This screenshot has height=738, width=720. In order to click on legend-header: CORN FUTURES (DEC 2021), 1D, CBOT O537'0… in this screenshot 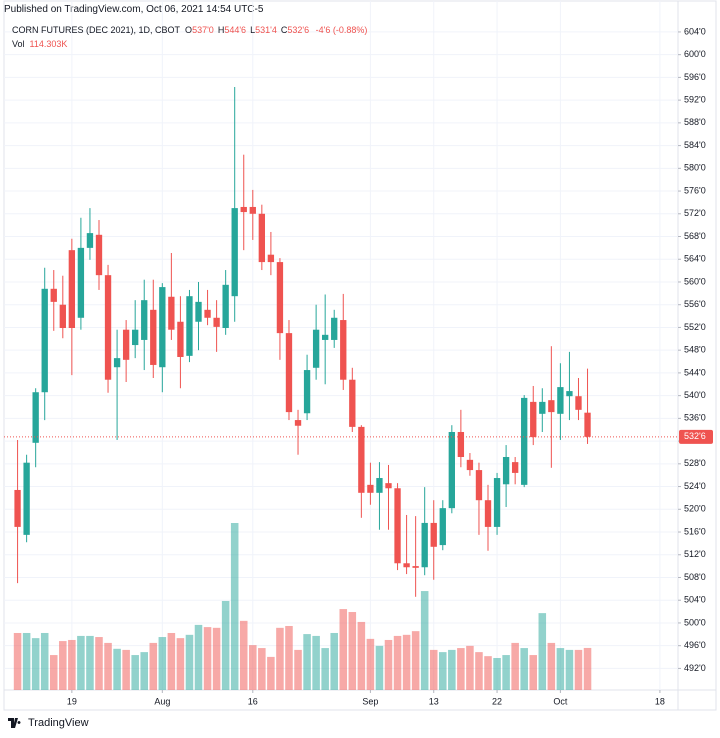, I will do `click(189, 37)`.